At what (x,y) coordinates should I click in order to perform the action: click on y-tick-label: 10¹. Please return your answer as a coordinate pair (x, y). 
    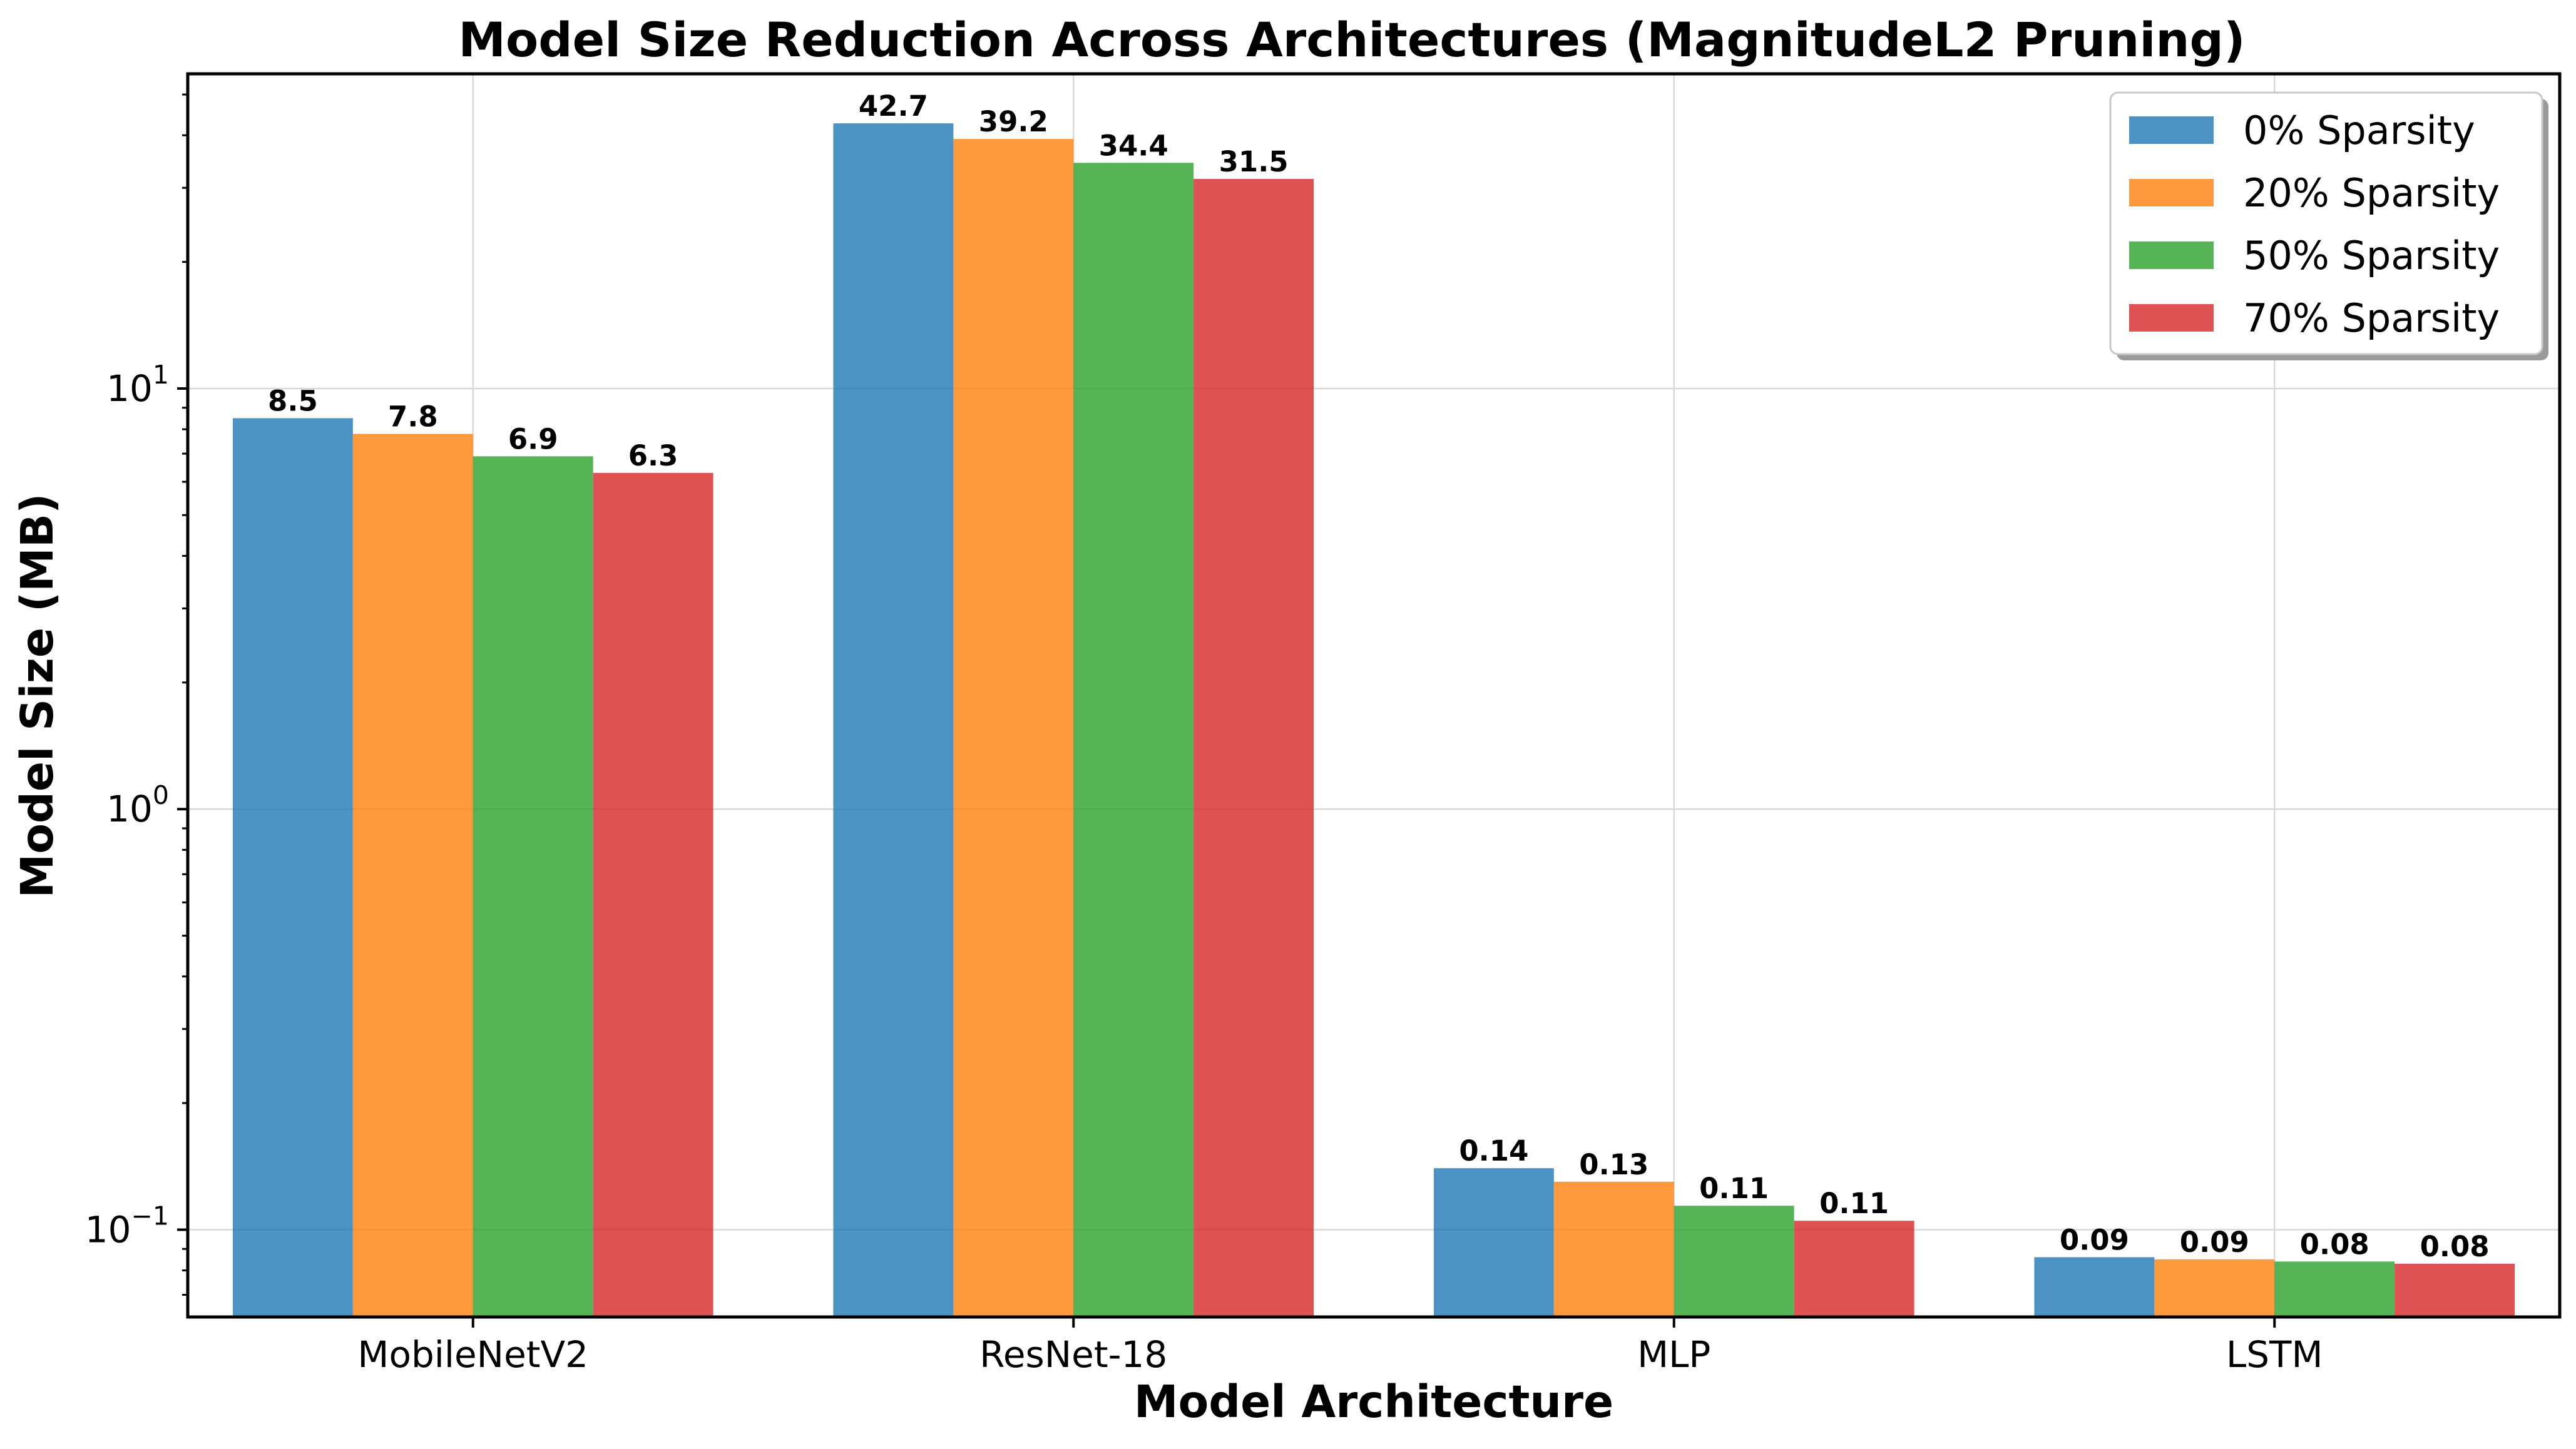
    Looking at the image, I should click on (137, 385).